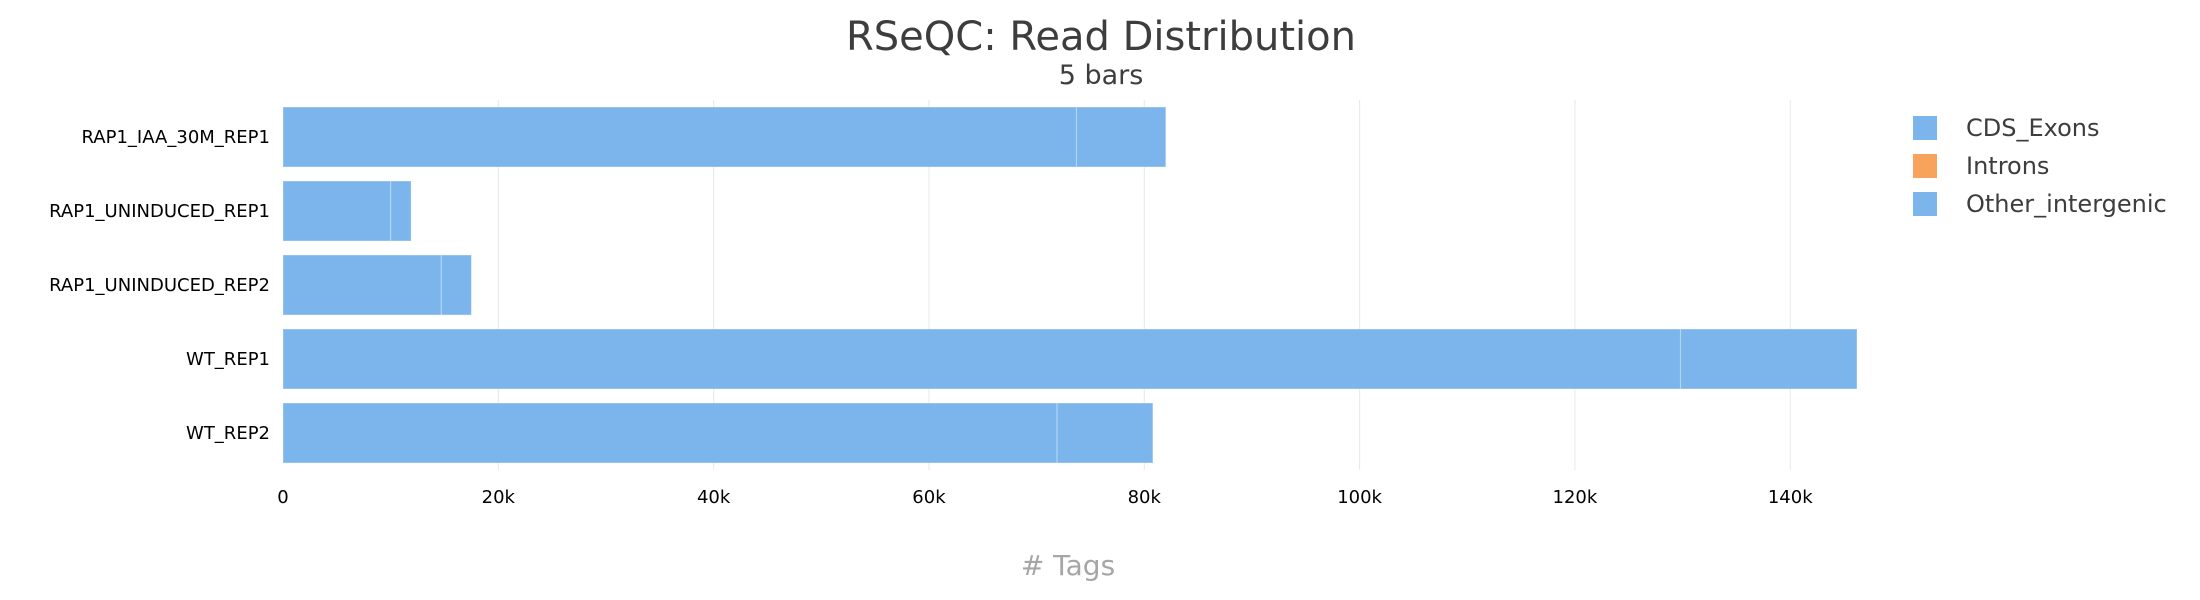 The height and width of the screenshot is (600, 2200). I want to click on x-tick-label: 80k, so click(1145, 497).